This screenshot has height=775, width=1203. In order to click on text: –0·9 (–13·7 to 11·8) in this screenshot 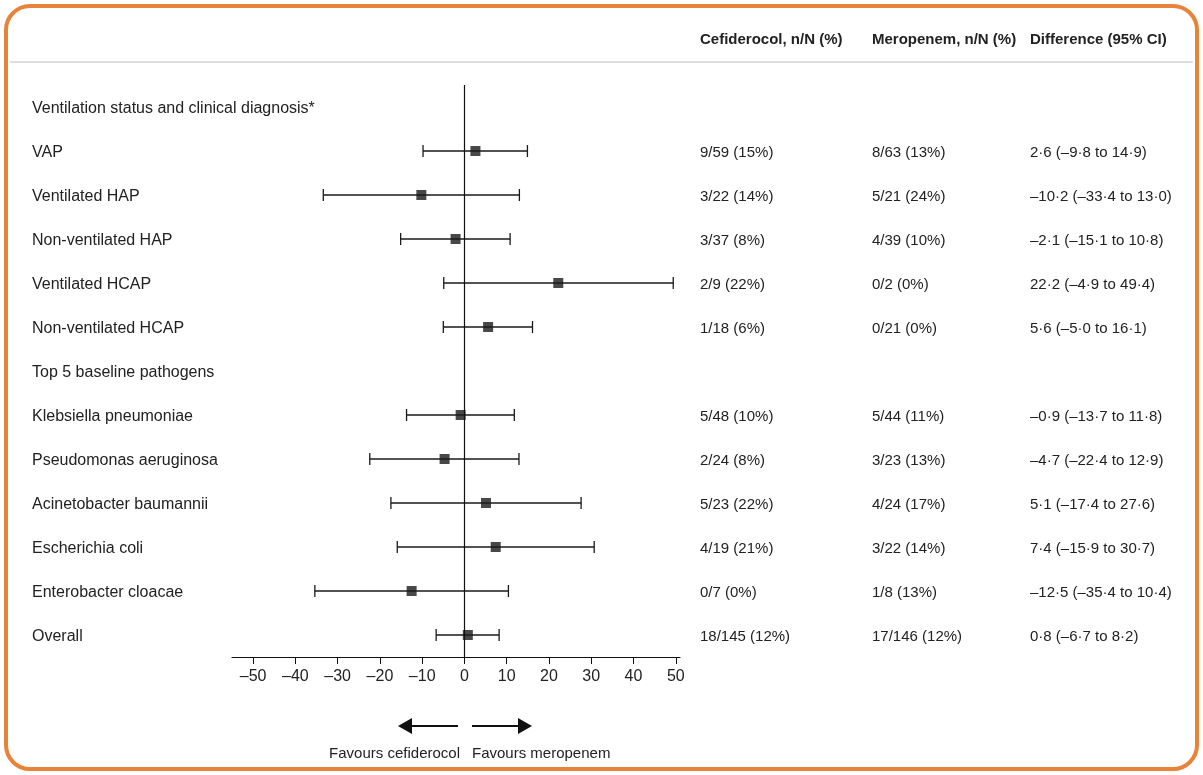, I will do `click(1096, 415)`.